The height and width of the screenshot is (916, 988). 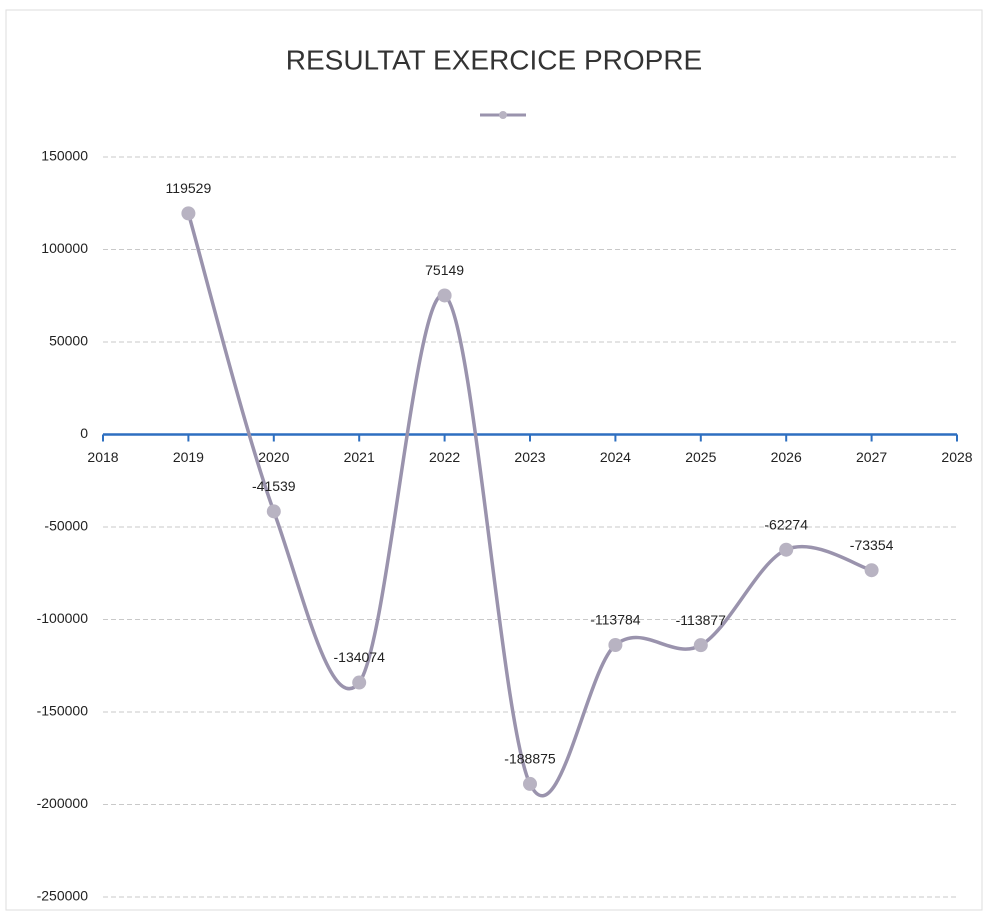 I want to click on data-label: -113877, so click(x=701, y=620).